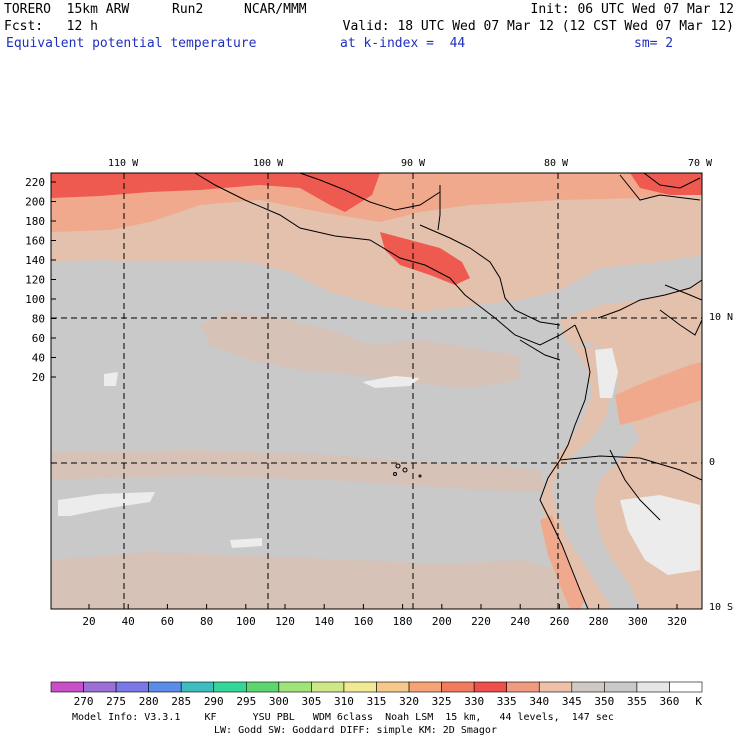  Describe the element at coordinates (604, 701) in the screenshot. I see `colorbar-label: 350` at that location.